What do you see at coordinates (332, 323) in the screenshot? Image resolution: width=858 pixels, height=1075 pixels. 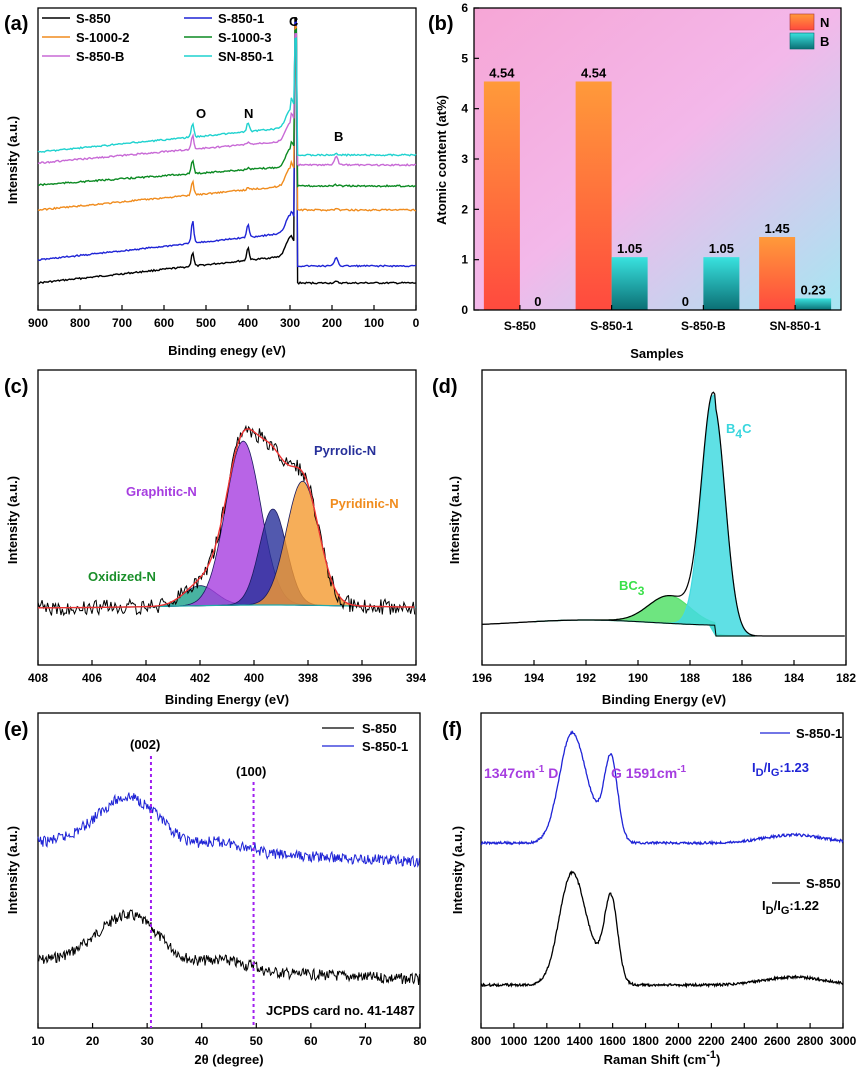 I see `panel-a-x-tick-label: 200` at bounding box center [332, 323].